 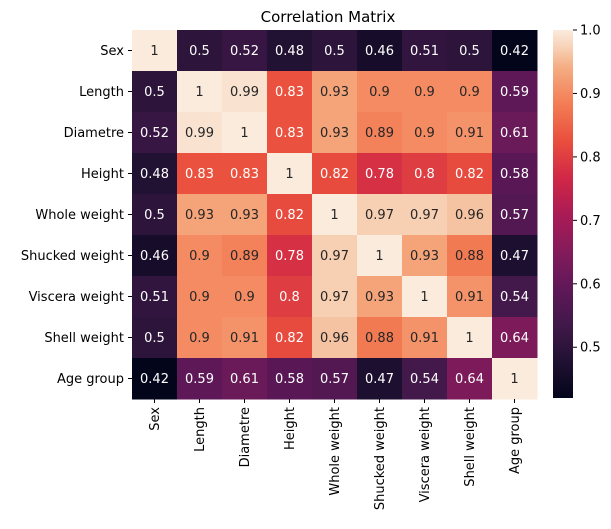 What do you see at coordinates (79, 215) in the screenshot?
I see `row-tick-label: Whole weight` at bounding box center [79, 215].